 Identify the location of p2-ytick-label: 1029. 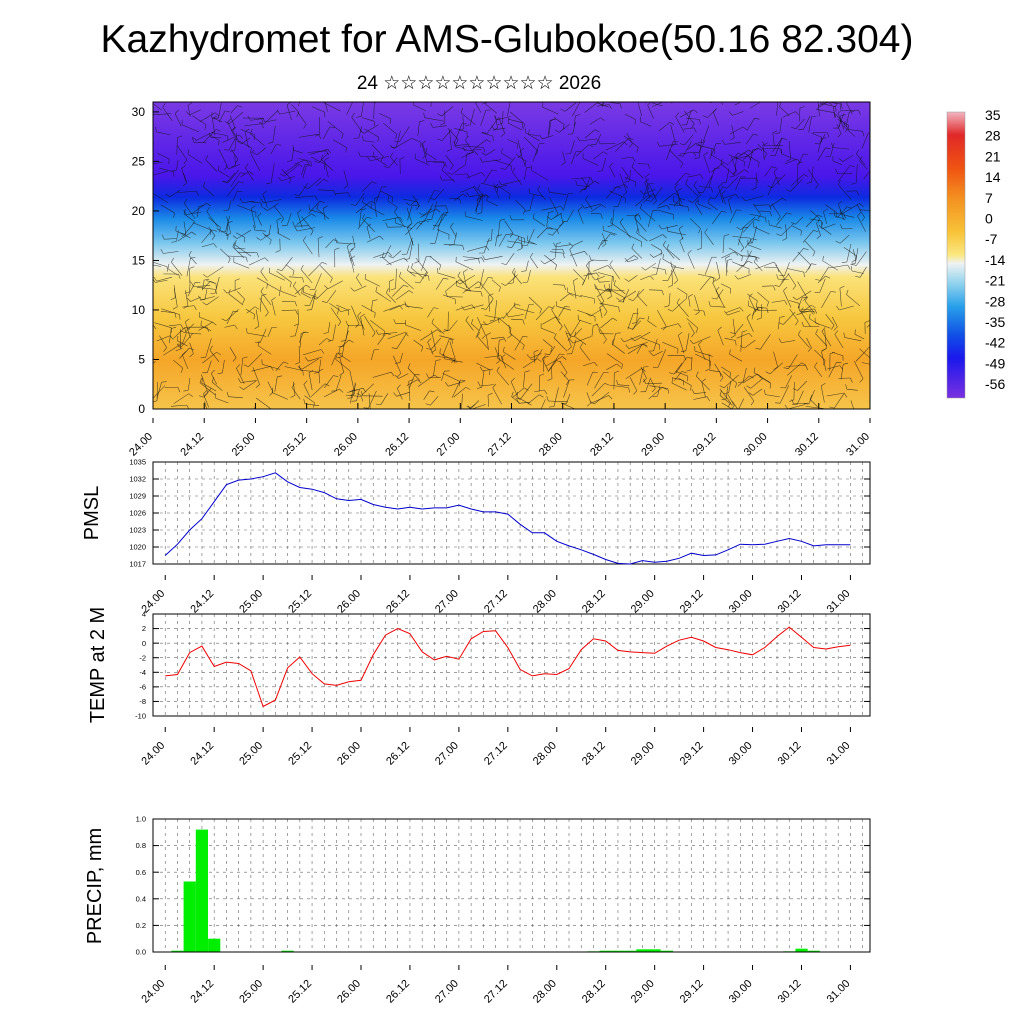
(137, 496).